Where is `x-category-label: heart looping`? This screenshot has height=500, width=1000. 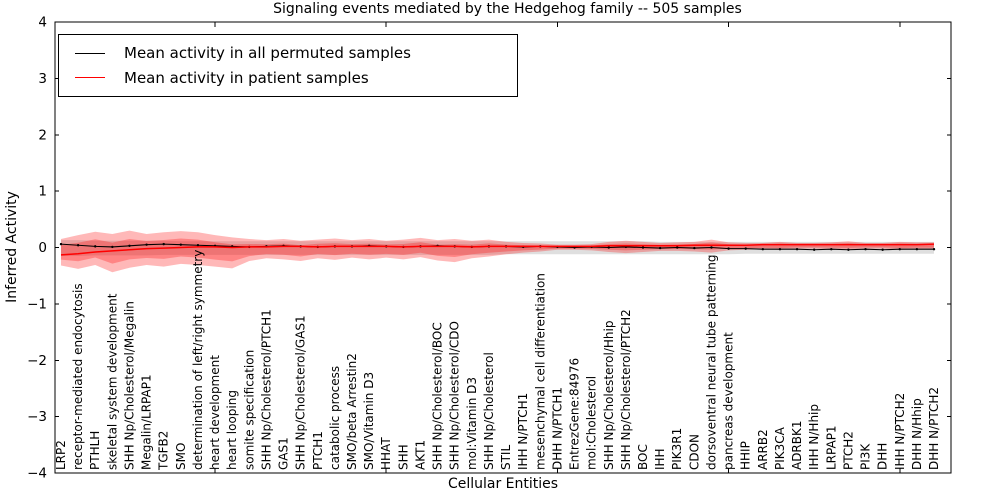 x-category-label: heart looping is located at coordinates (232, 430).